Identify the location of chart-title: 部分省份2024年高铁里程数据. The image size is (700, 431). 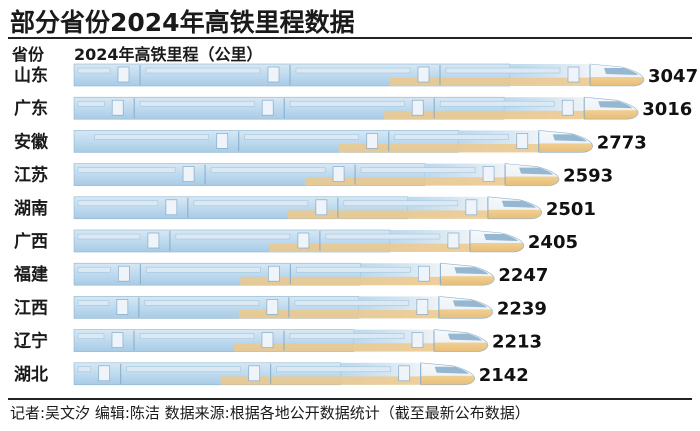
(182, 22).